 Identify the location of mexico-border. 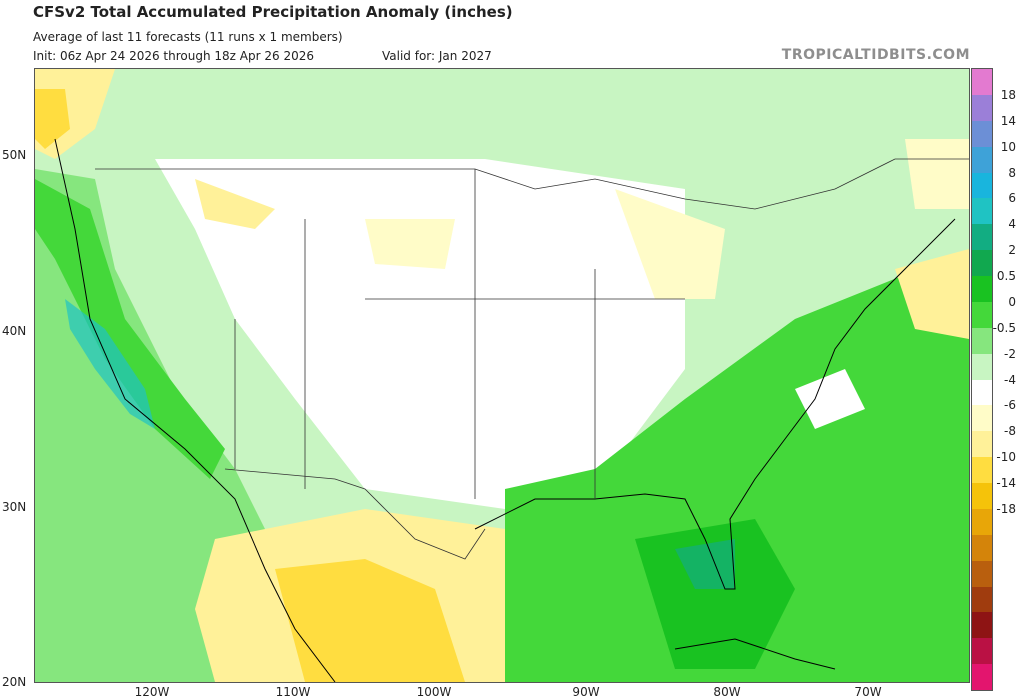
(355, 514).